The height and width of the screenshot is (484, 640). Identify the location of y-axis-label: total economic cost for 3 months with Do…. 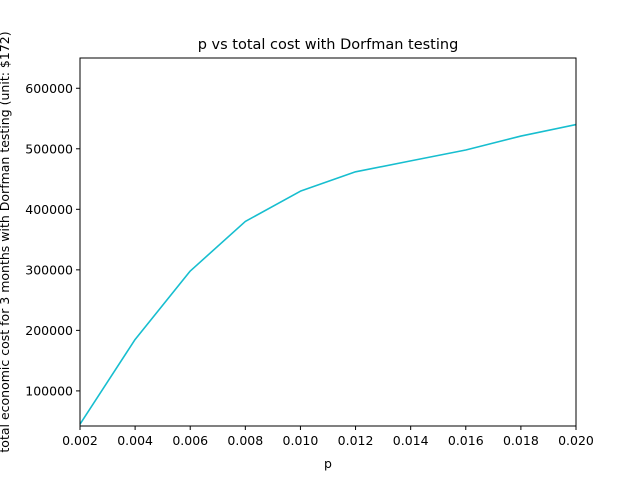
(6, 241).